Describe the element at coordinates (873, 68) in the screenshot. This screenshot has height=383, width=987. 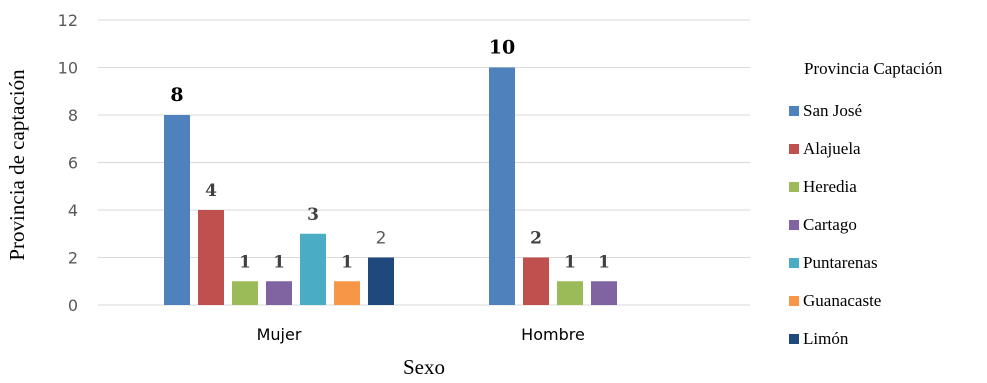
I see `legend-title: Provincia Captación` at that location.